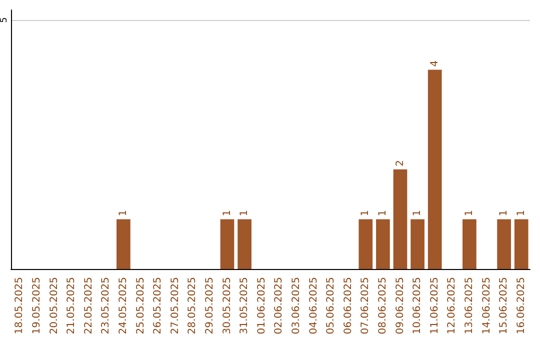  I want to click on x-tick-label: 20.05.2025, so click(54, 305).